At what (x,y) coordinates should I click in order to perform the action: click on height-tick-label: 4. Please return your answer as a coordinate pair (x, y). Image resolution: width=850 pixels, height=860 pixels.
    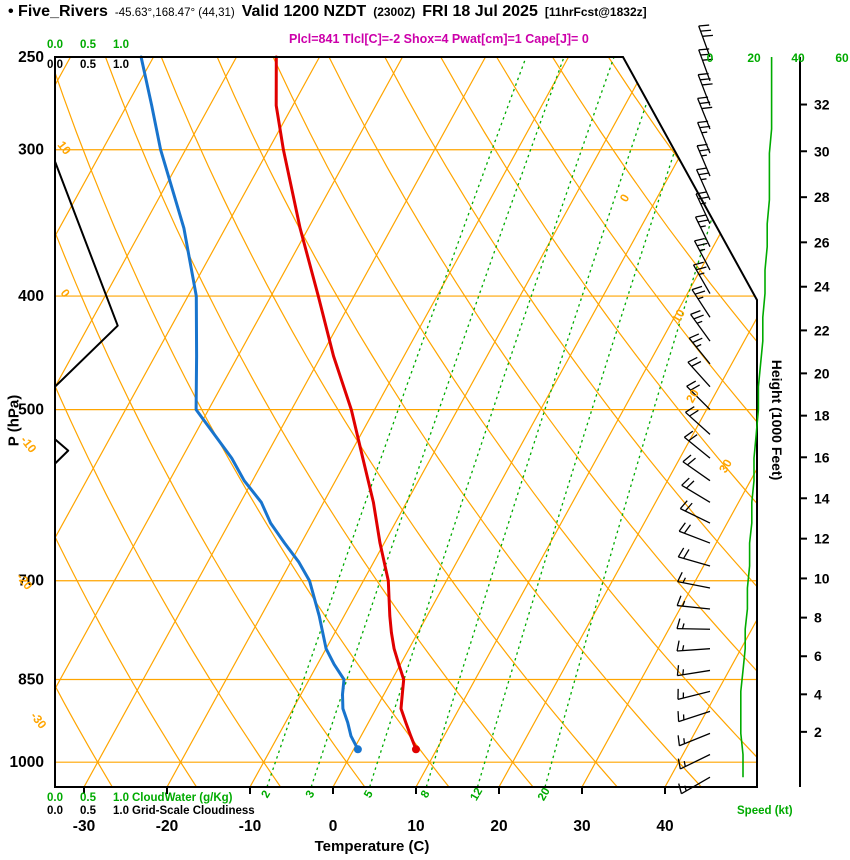
    Looking at the image, I should click on (818, 694).